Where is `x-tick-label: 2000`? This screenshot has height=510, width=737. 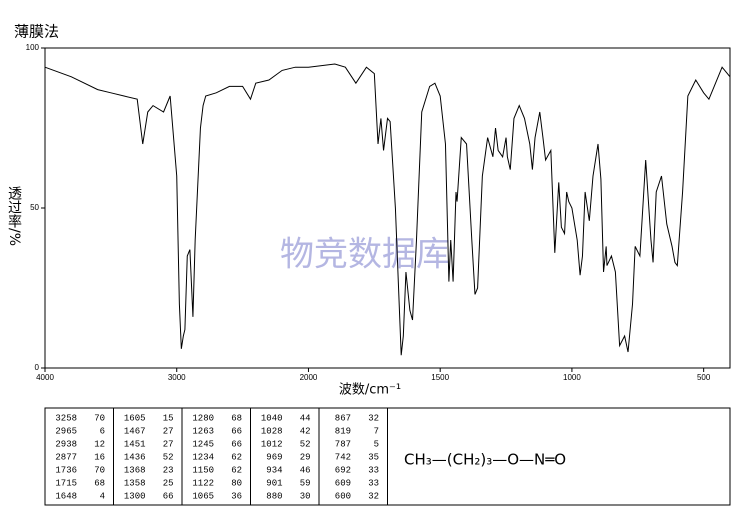 x-tick-label: 2000 is located at coordinates (309, 377).